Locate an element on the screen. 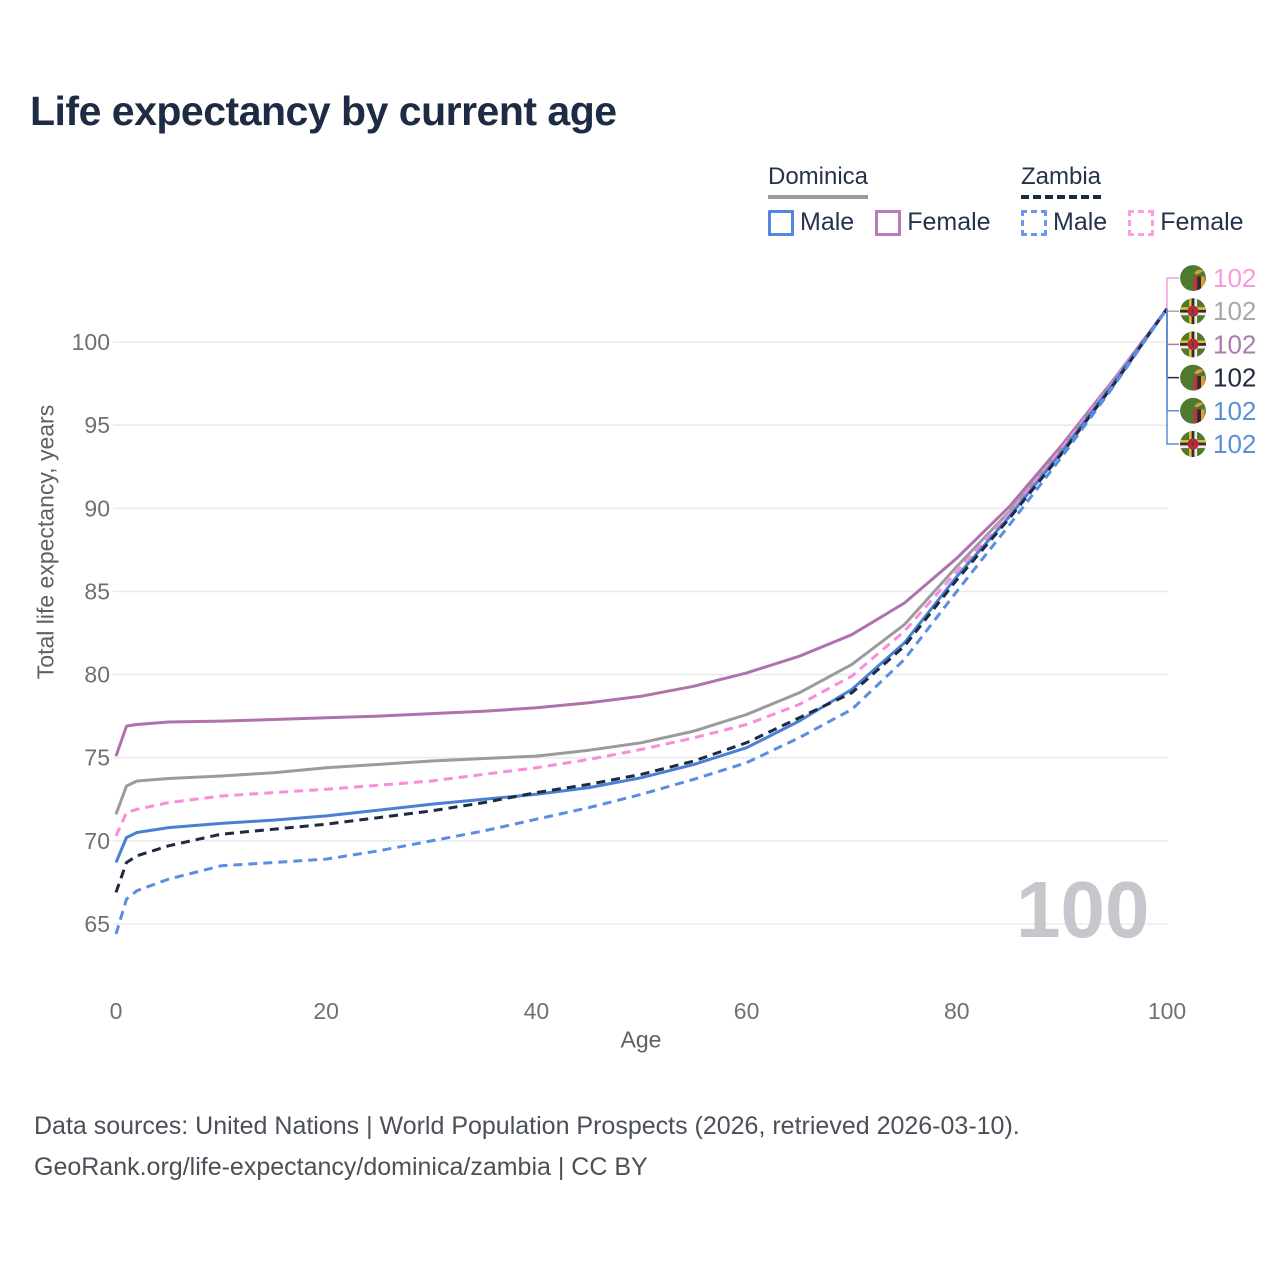  end-value-label-dominica-male: 102 is located at coordinates (1234, 444).